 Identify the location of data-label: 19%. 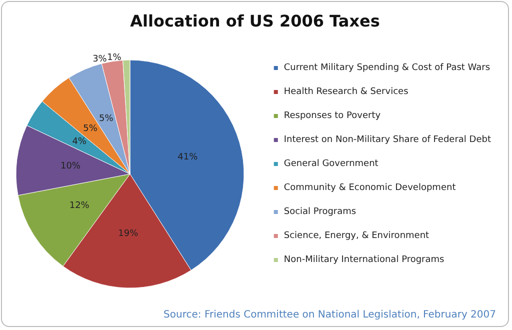
(128, 233).